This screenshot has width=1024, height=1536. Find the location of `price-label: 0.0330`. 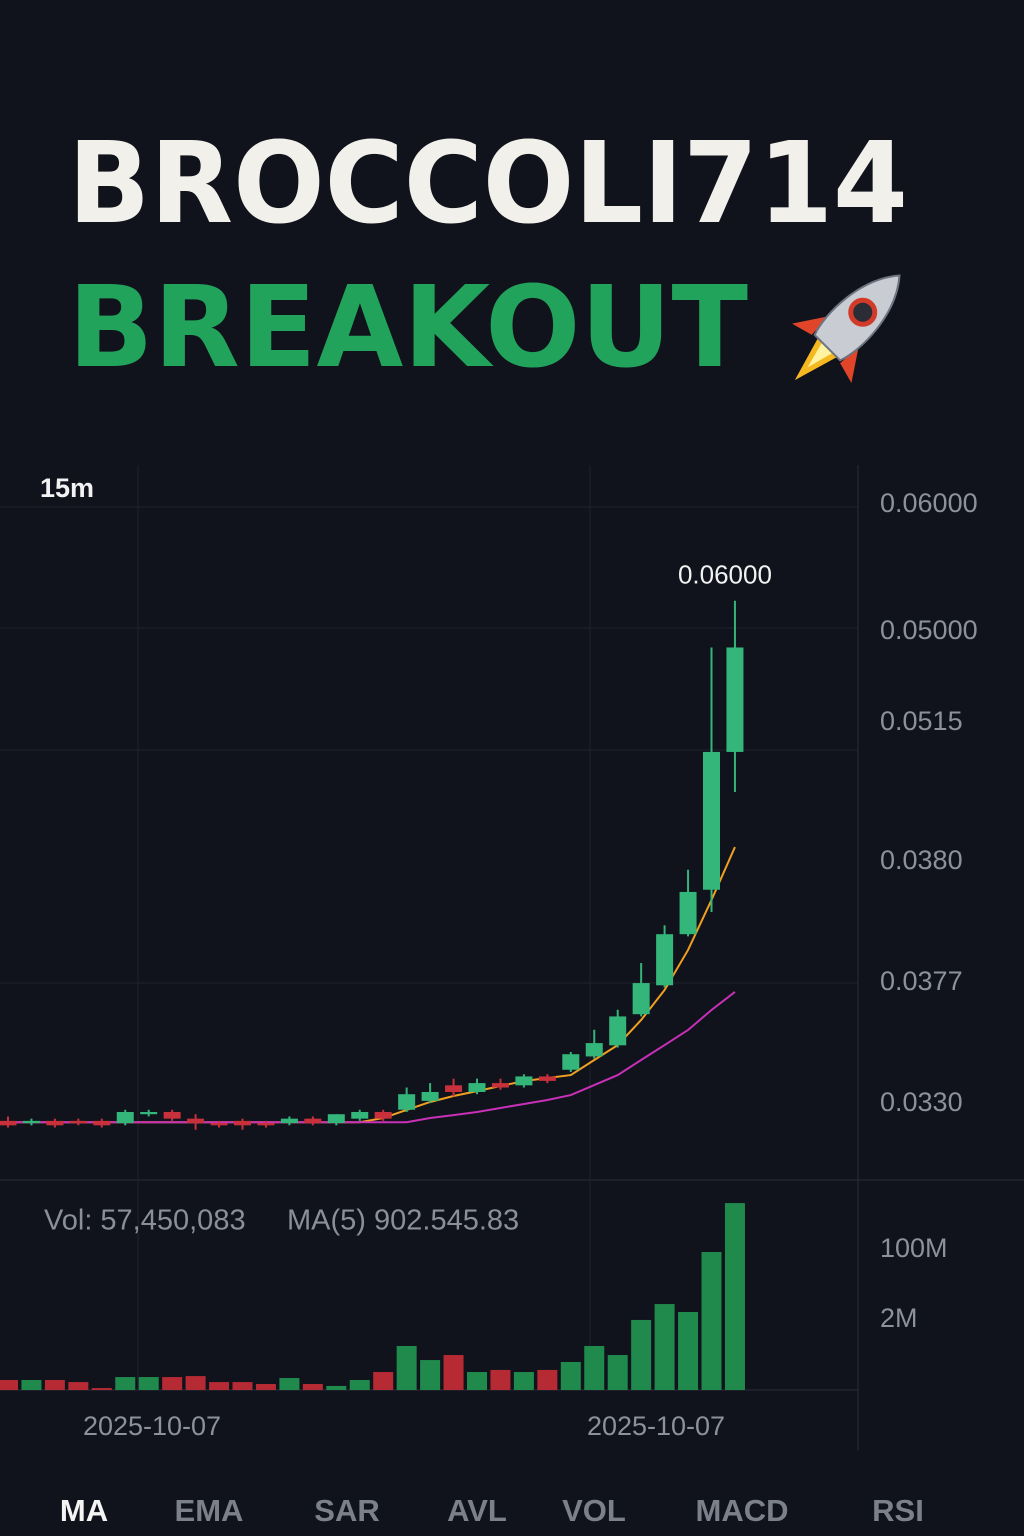

price-label: 0.0330 is located at coordinates (921, 1102).